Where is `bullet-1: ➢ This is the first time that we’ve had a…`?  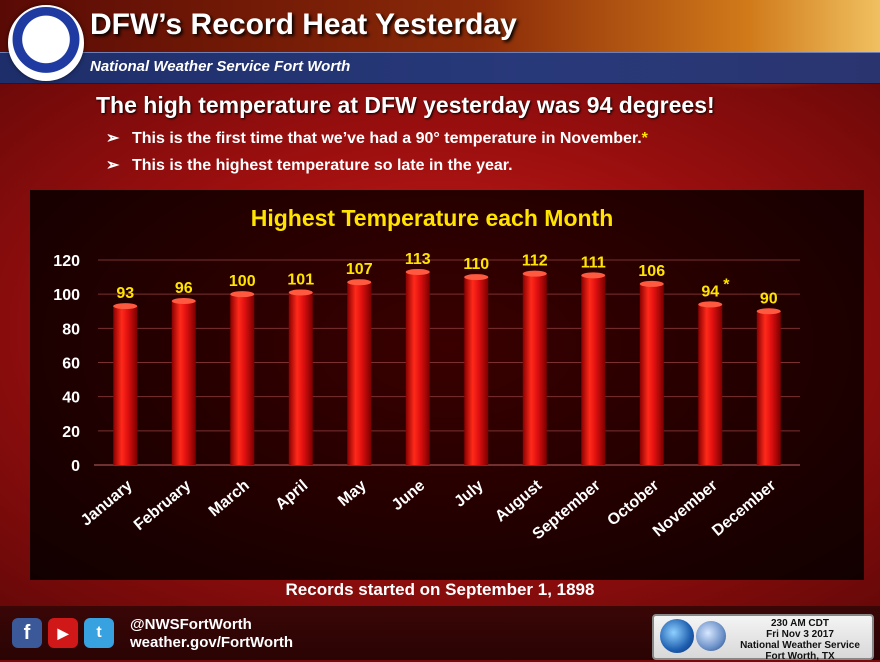 bullet-1: ➢ This is the first time that we’ve had a… is located at coordinates (377, 138).